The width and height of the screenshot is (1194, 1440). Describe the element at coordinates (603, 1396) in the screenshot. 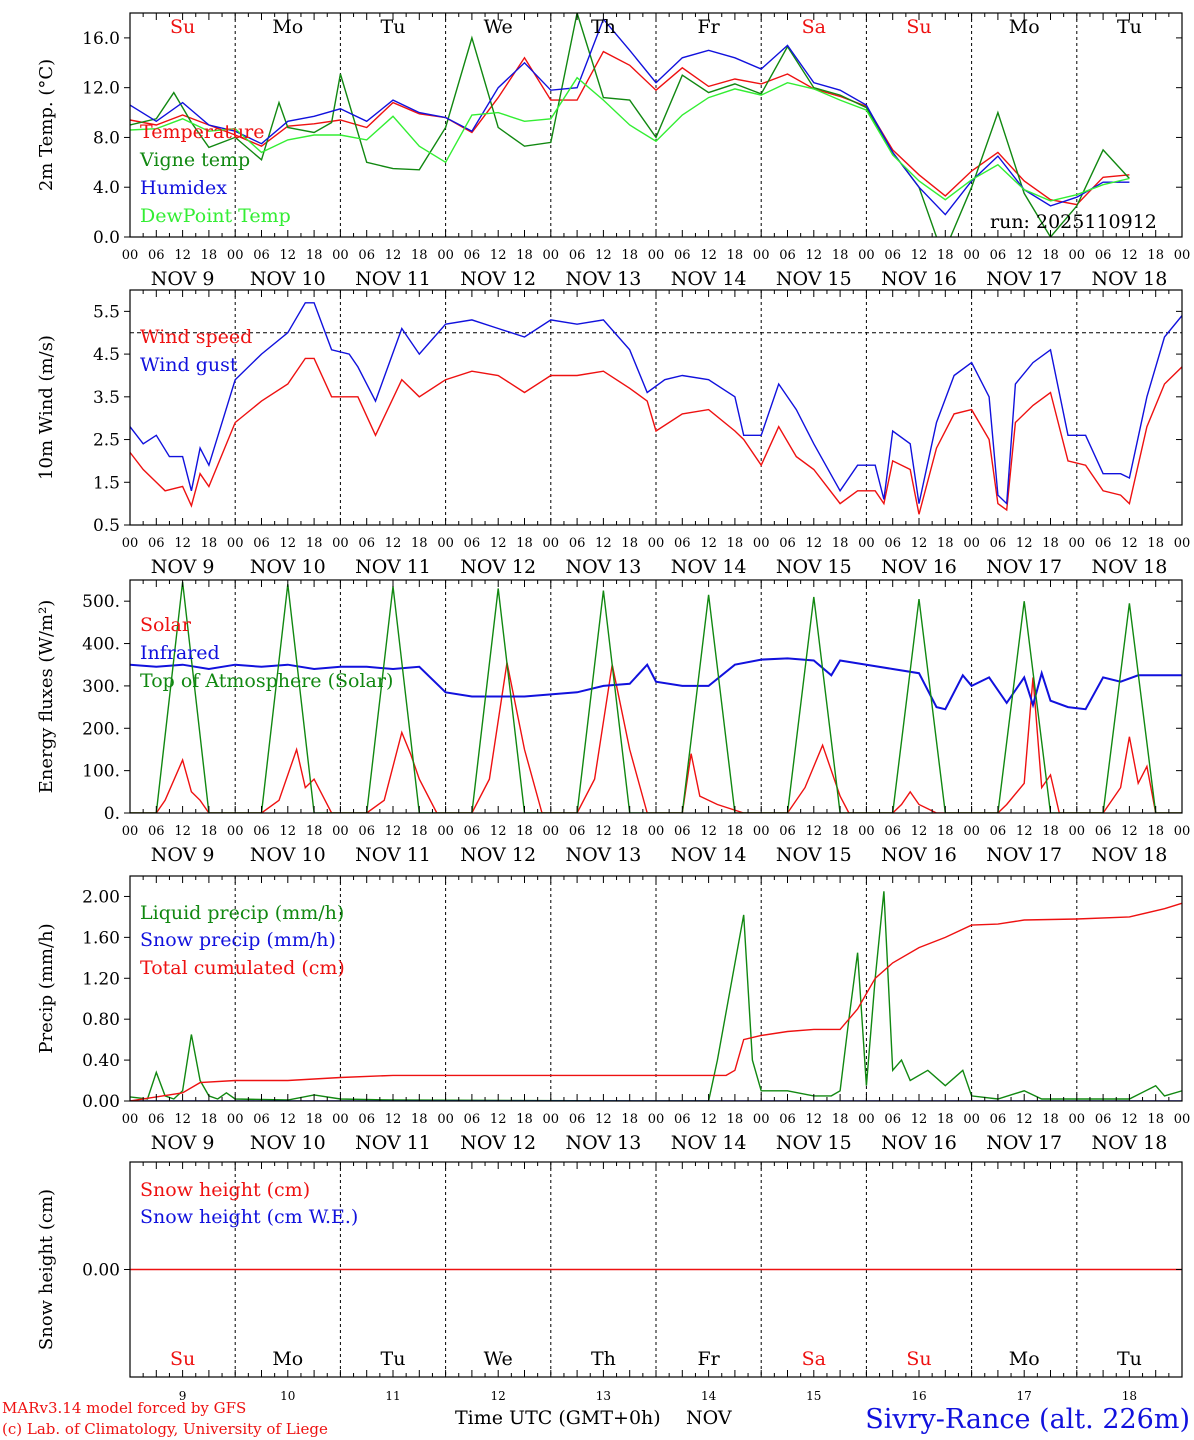

I see `day-number: 13` at that location.